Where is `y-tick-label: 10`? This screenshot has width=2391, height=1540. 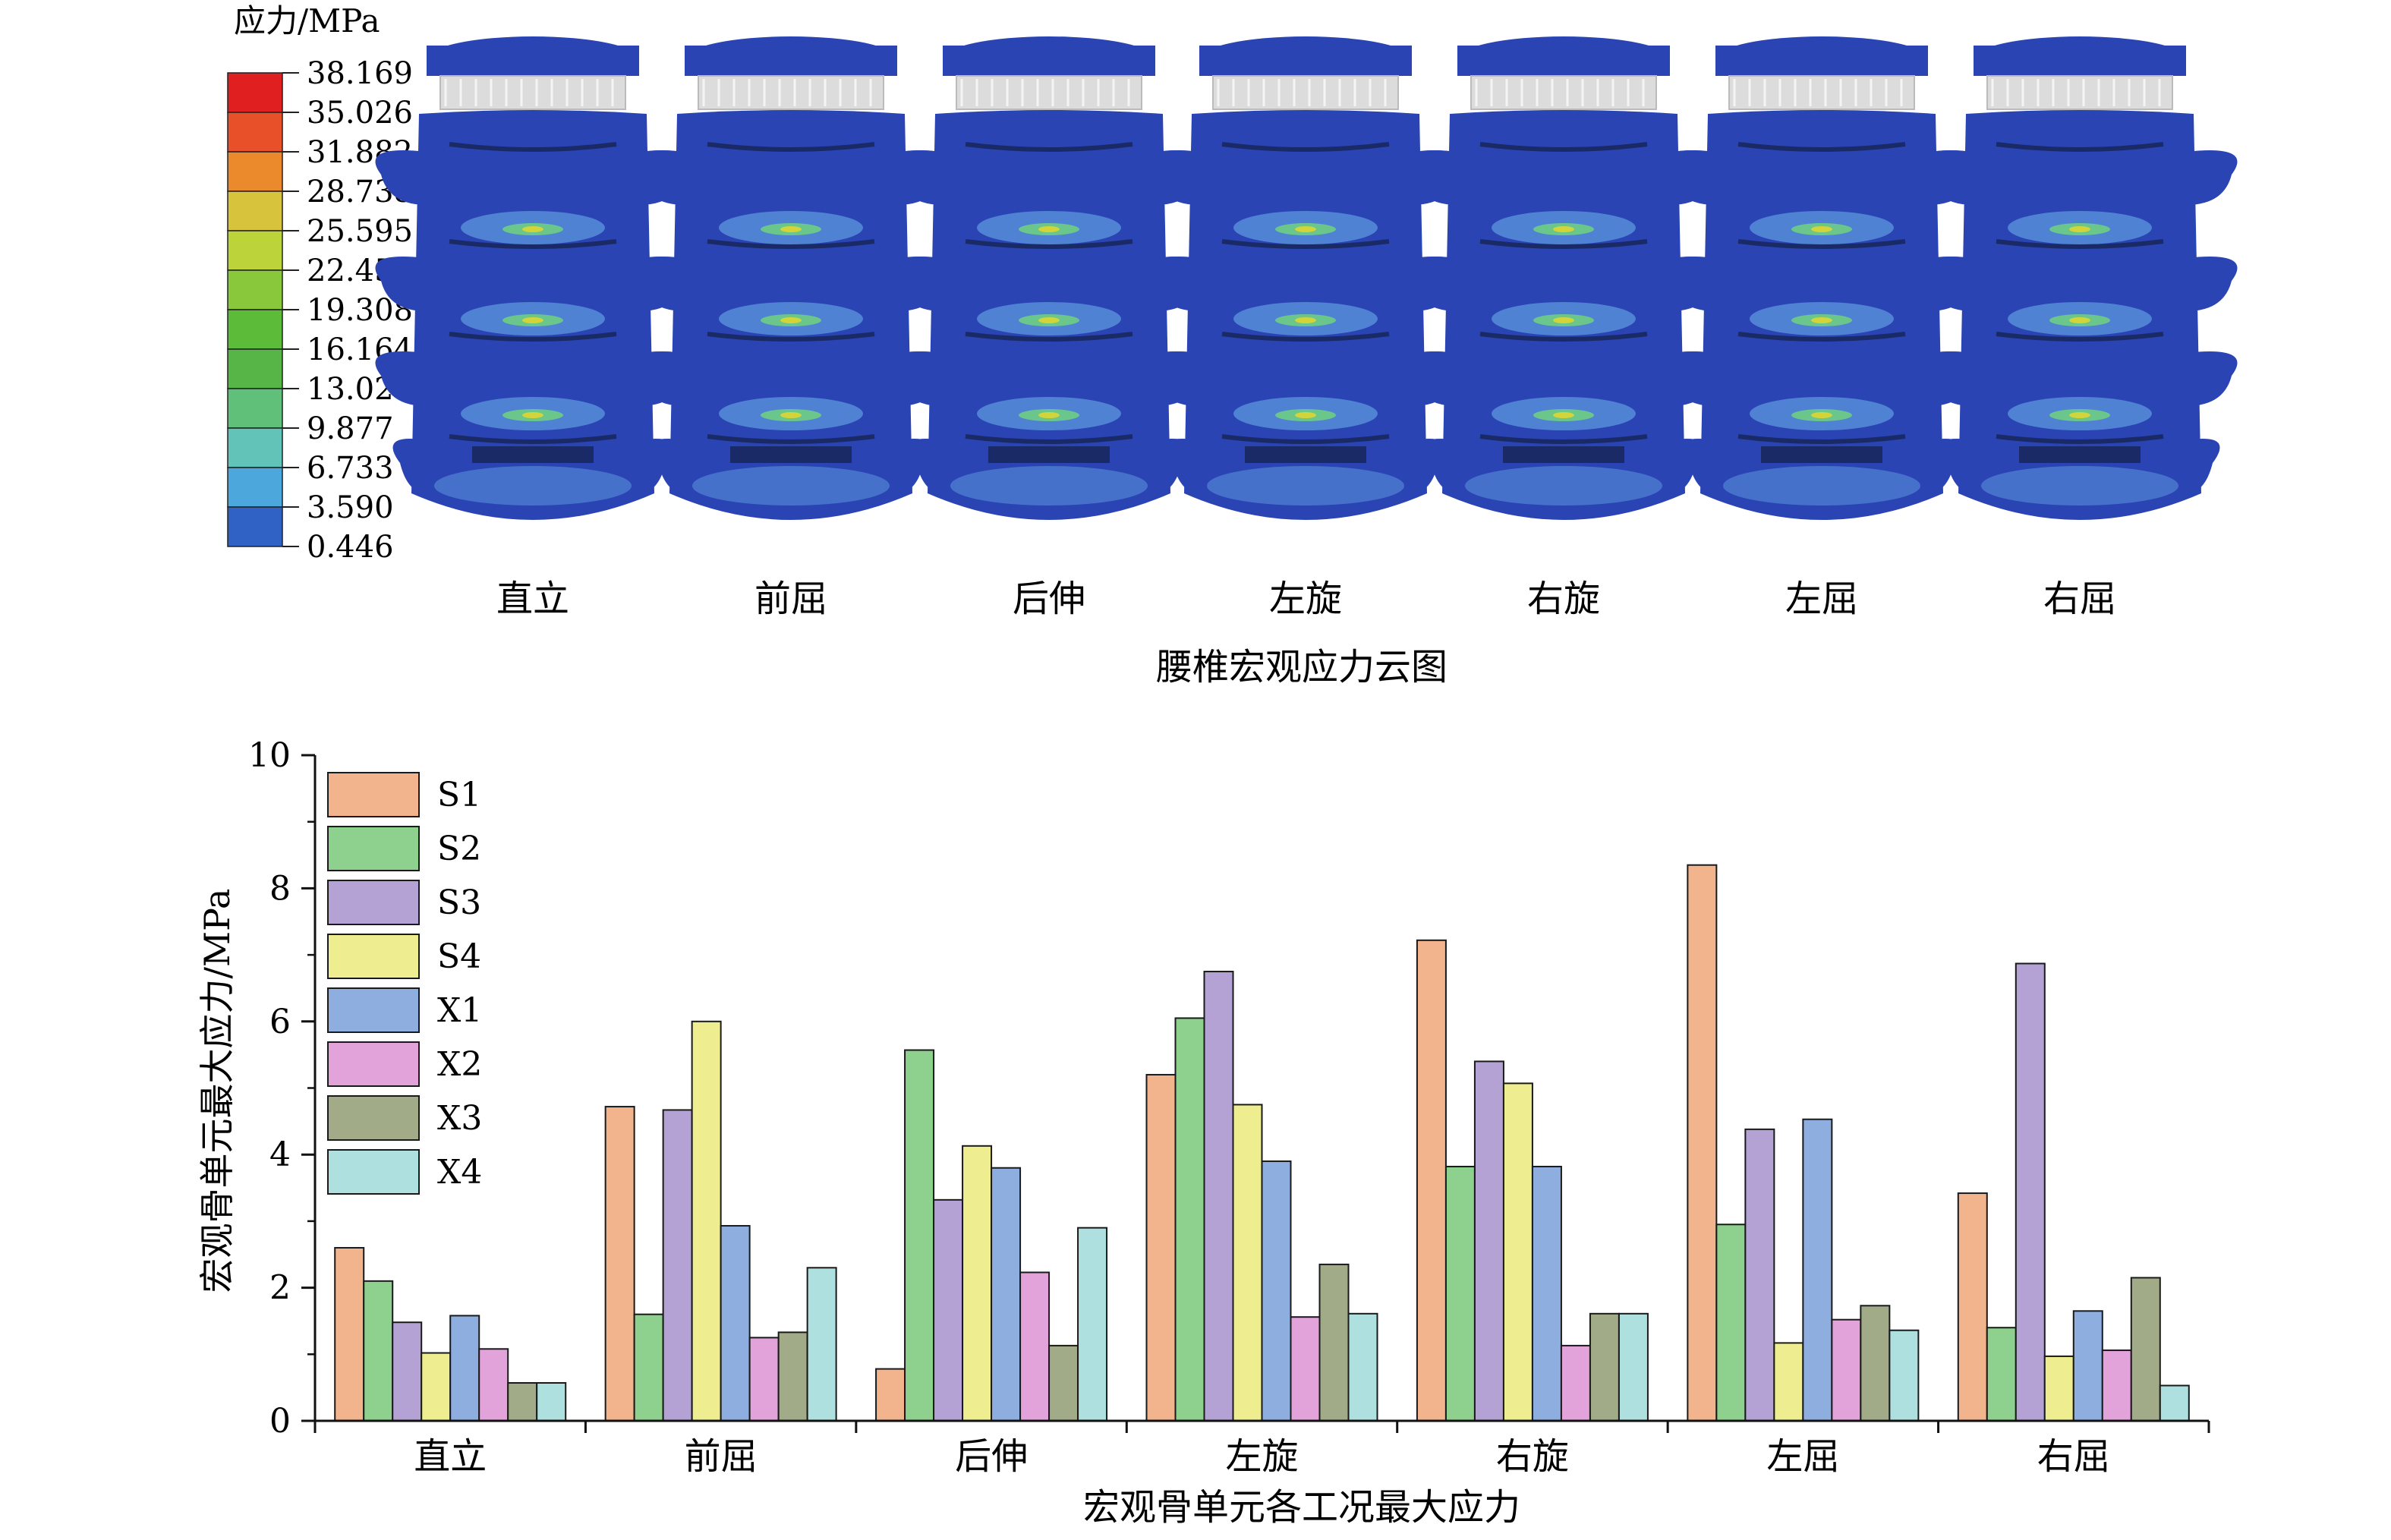 y-tick-label: 10 is located at coordinates (269, 755).